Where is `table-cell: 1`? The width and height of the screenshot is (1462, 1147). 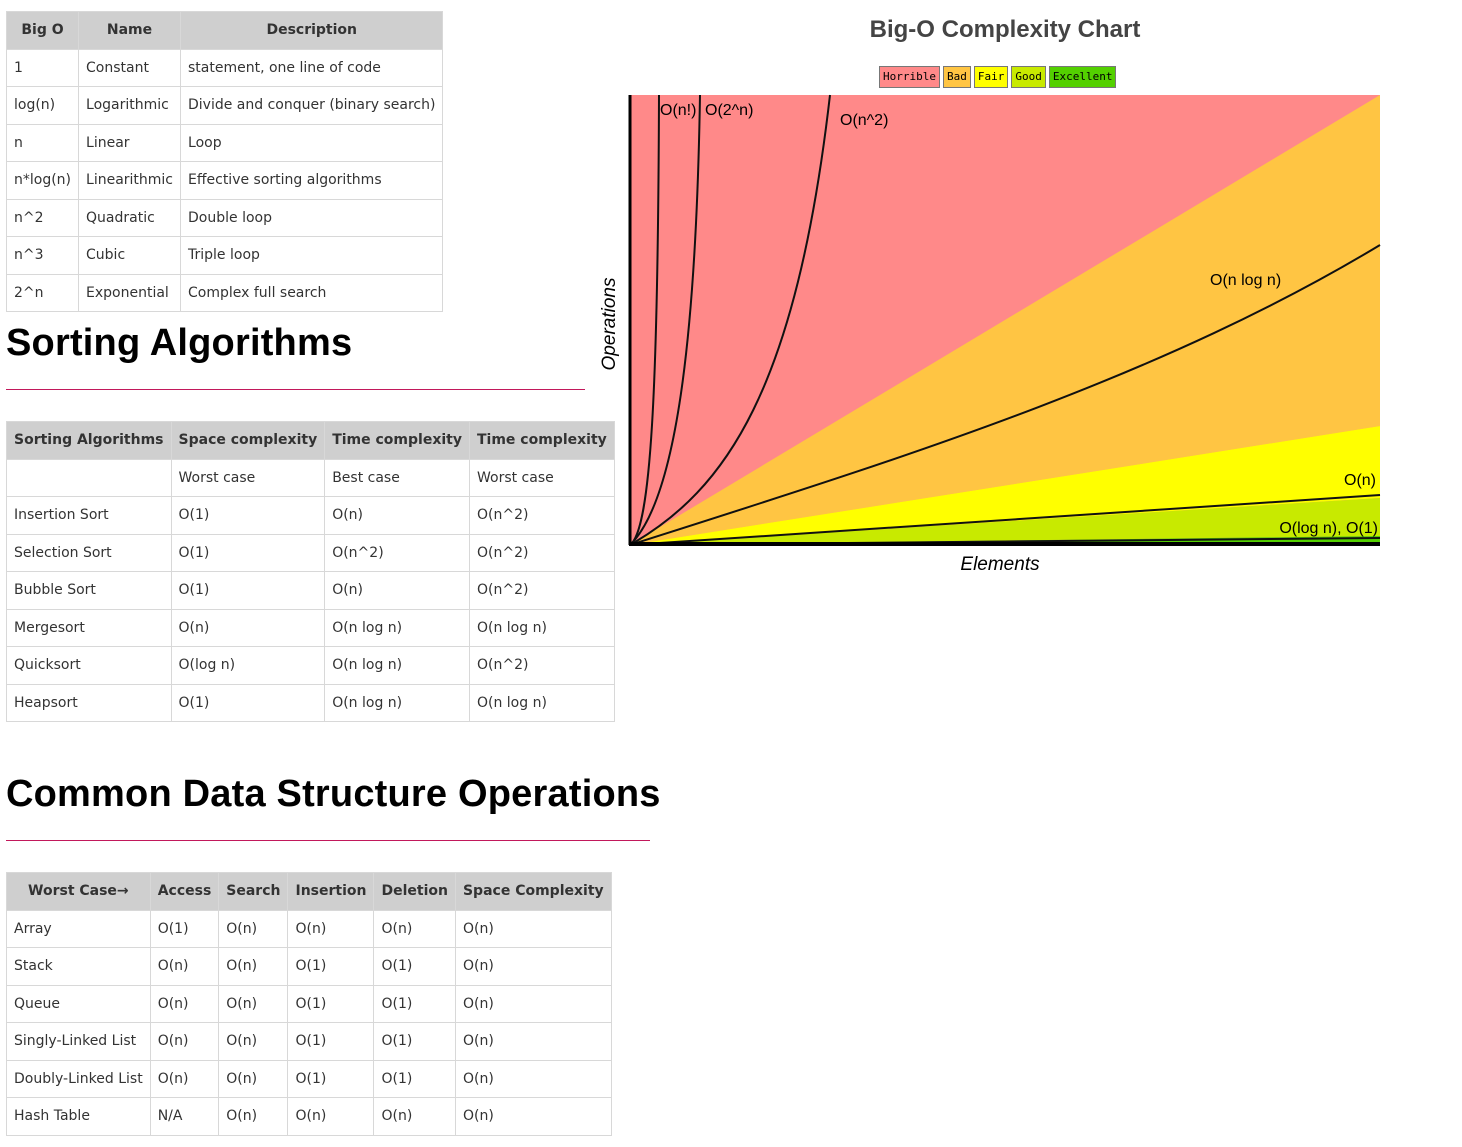
table-cell: 1 is located at coordinates (42, 67).